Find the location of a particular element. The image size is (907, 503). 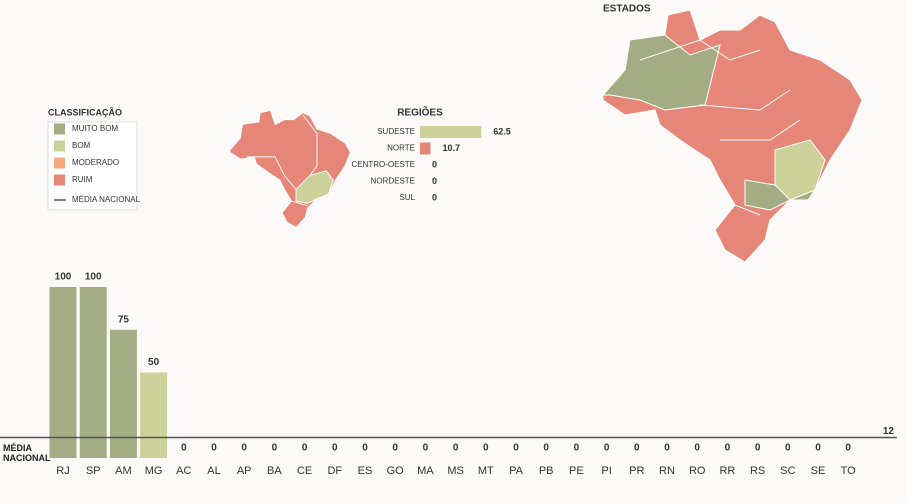

x-tick-label: AC is located at coordinates (183, 471).